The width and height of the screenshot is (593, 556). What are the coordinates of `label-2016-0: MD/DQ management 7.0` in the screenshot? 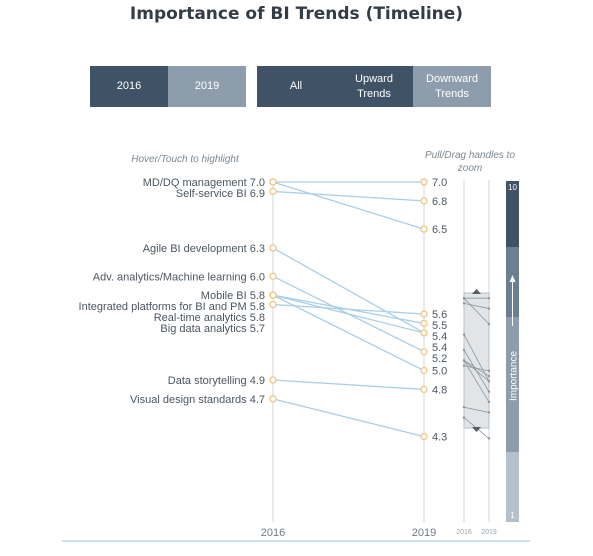 It's located at (204, 183).